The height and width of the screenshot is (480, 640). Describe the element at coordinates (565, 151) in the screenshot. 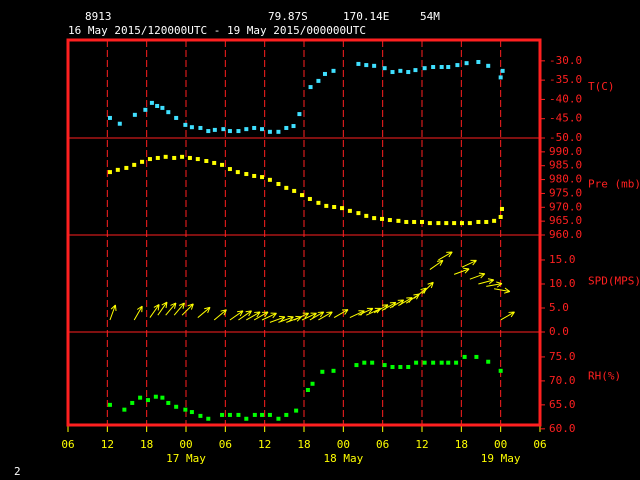

I see `y-tick-label: 990.0` at that location.